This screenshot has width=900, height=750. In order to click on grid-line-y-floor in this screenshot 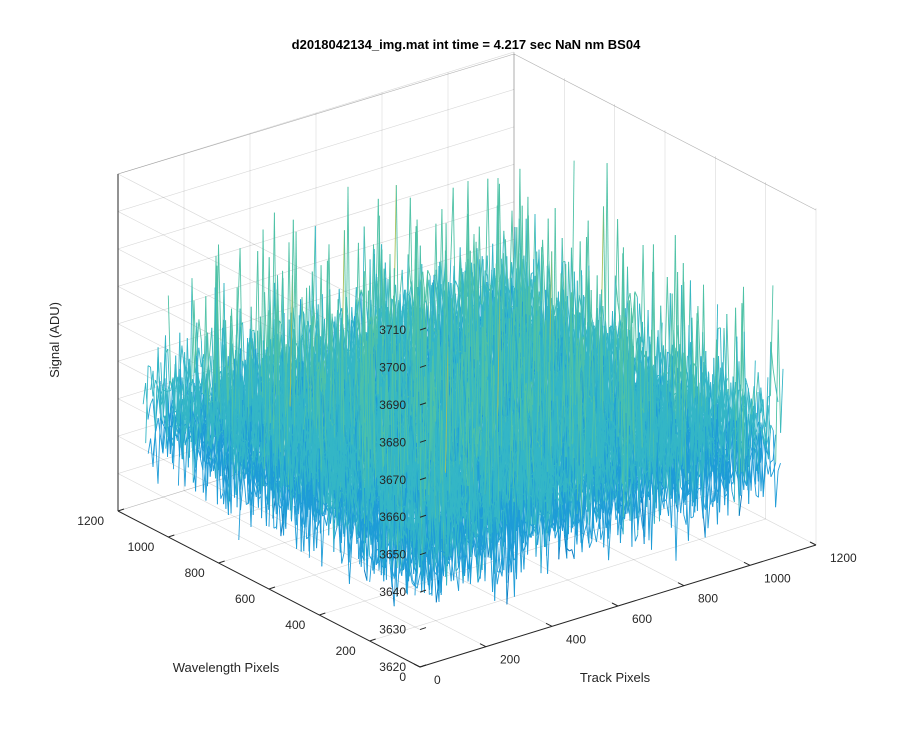, I will do `click(567, 580)`.